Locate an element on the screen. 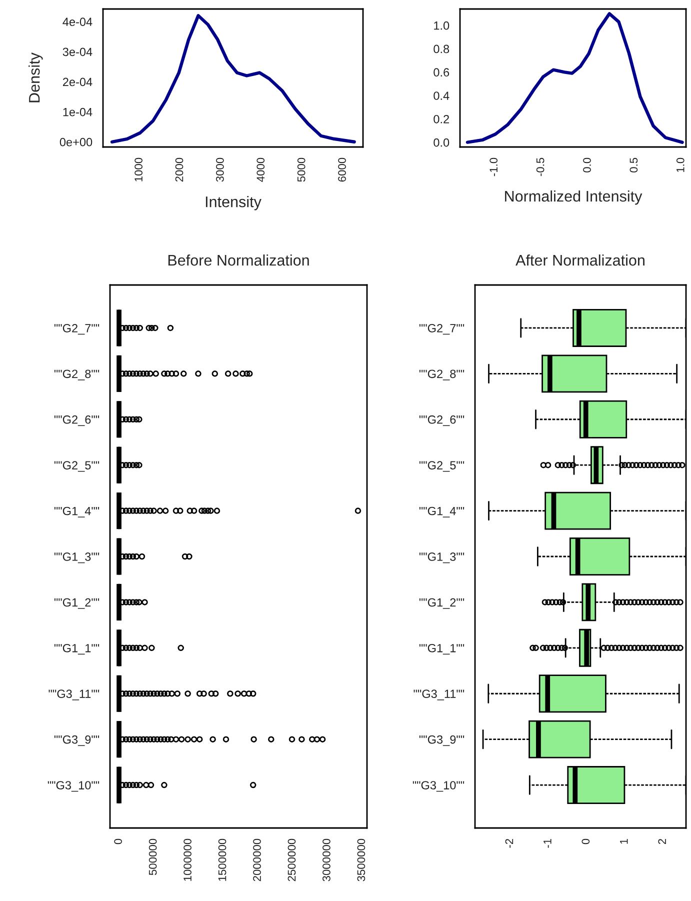 This screenshot has width=691, height=901. x-axis-title: Intensity is located at coordinates (234, 203).